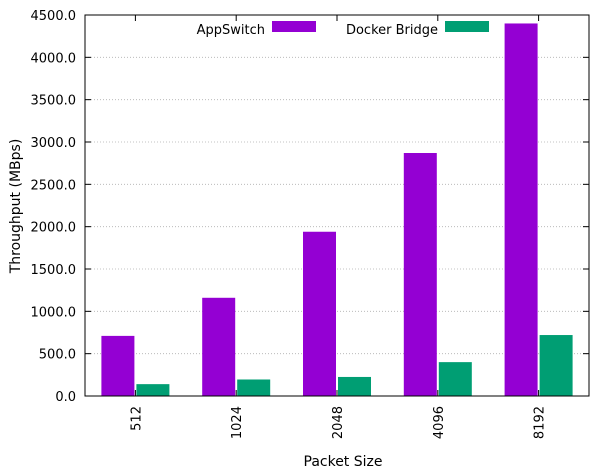 The height and width of the screenshot is (468, 593). I want to click on y-tick-label: 4000.0, so click(54, 58).